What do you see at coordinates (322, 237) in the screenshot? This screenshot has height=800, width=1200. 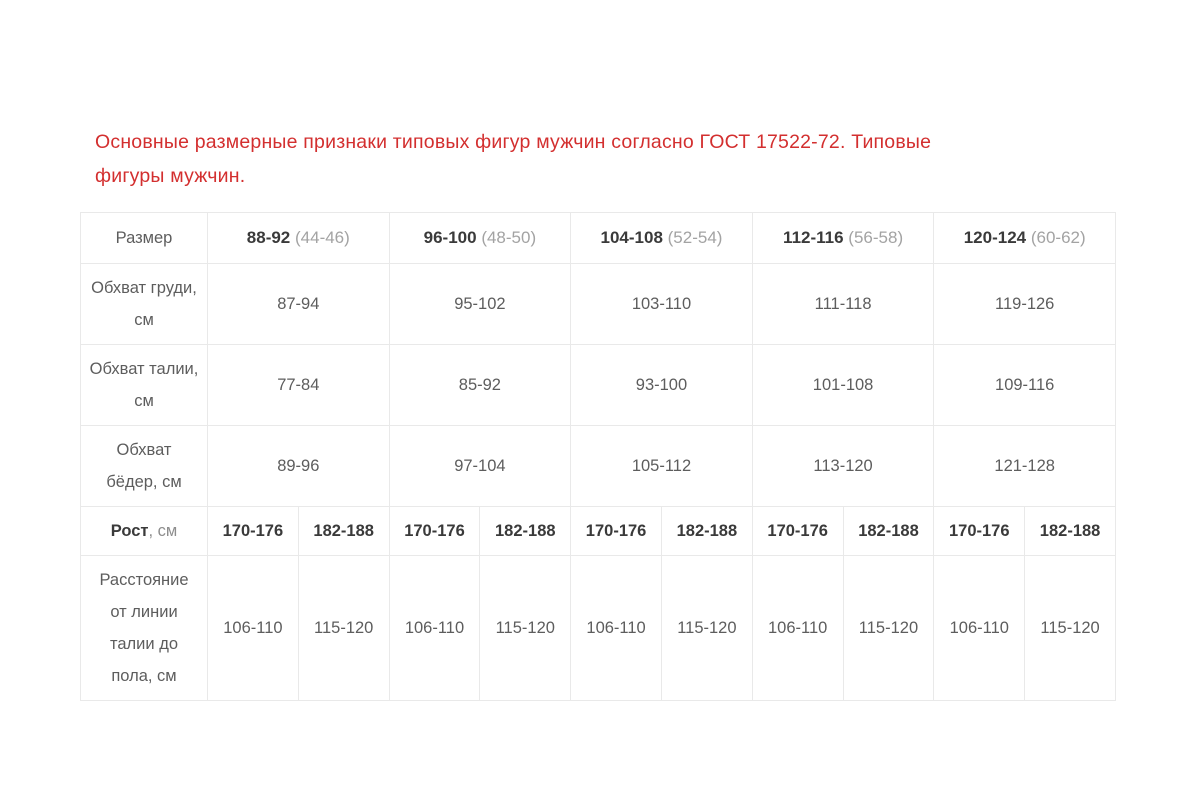 I see `size-range-alt: (44-46)` at bounding box center [322, 237].